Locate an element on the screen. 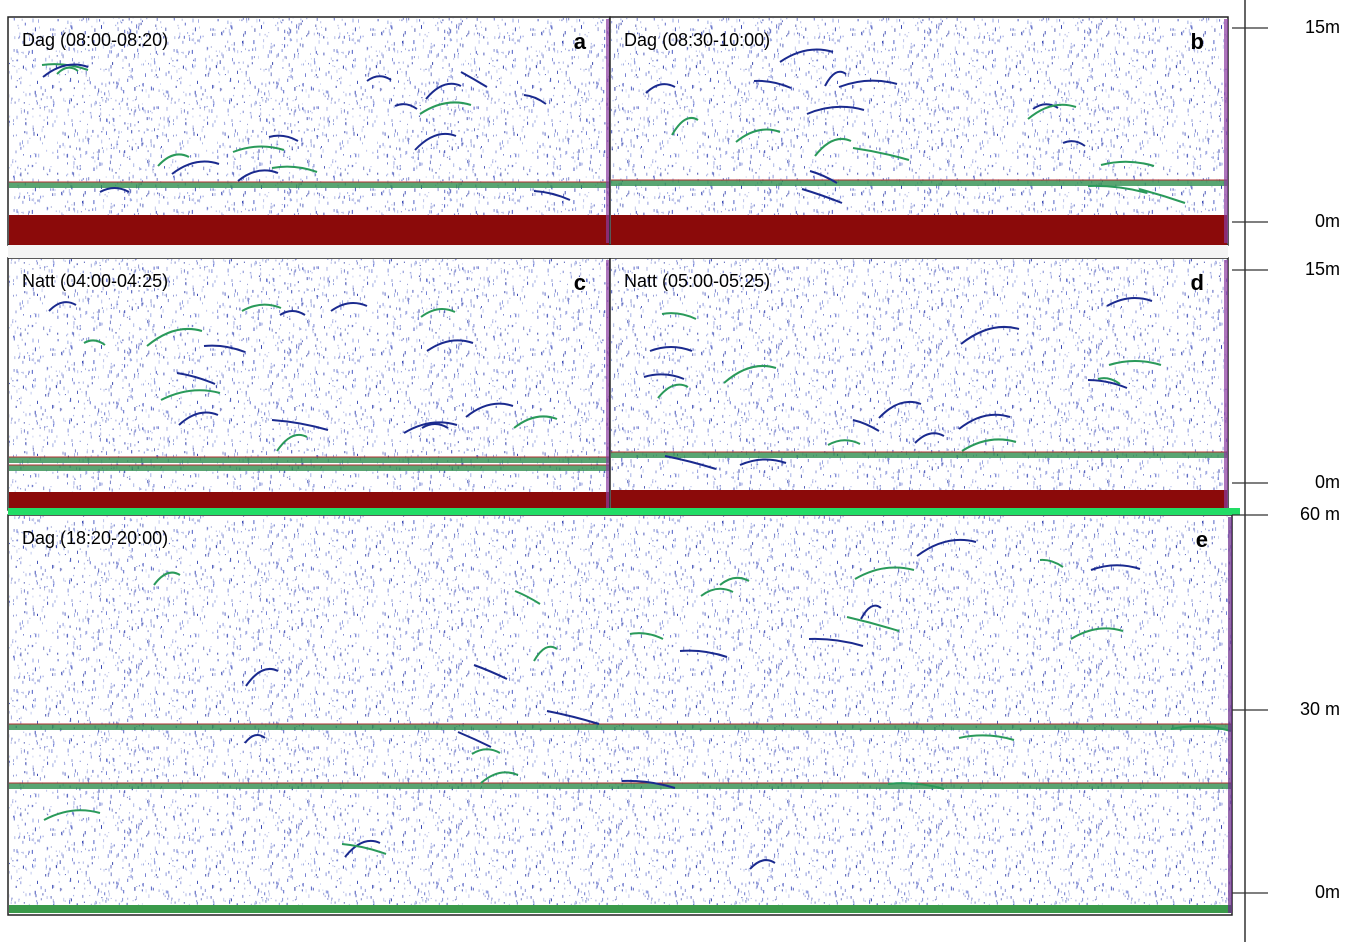  panel-letter: c is located at coordinates (580, 282).